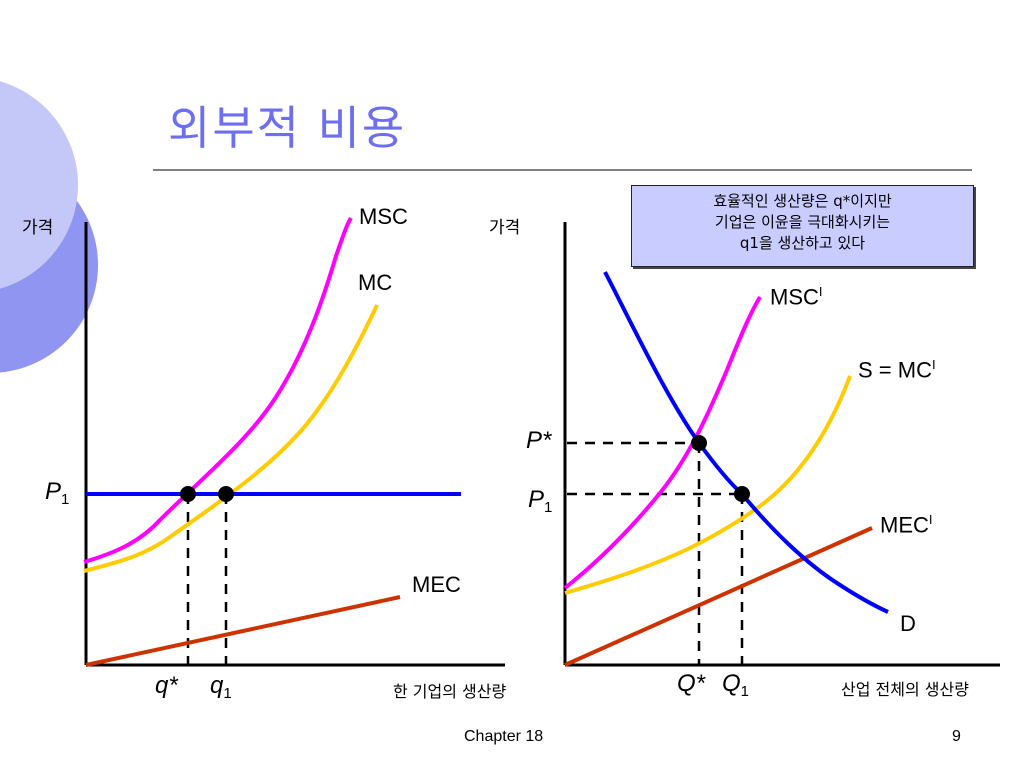 The height and width of the screenshot is (768, 1024). Describe the element at coordinates (802, 222) in the screenshot. I see `note-line: 기업은 이윤을 극대화시키는` at that location.